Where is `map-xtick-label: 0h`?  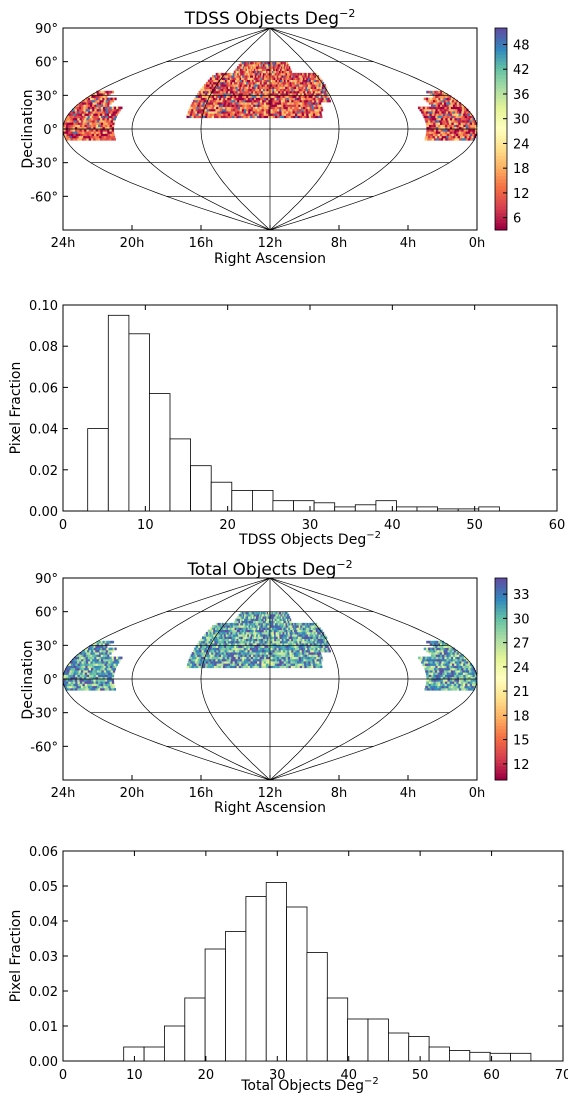
map-xtick-label: 0h is located at coordinates (477, 793).